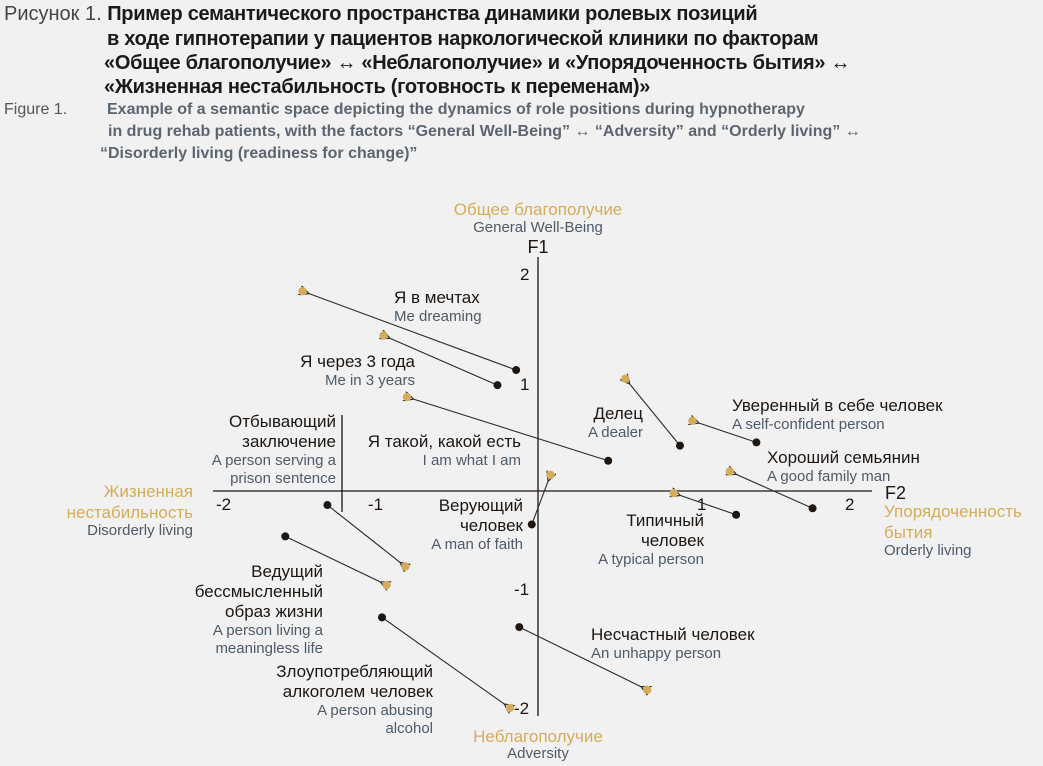 This screenshot has width=1043, height=766. I want to click on y-negative-en: Adversity, so click(538, 753).